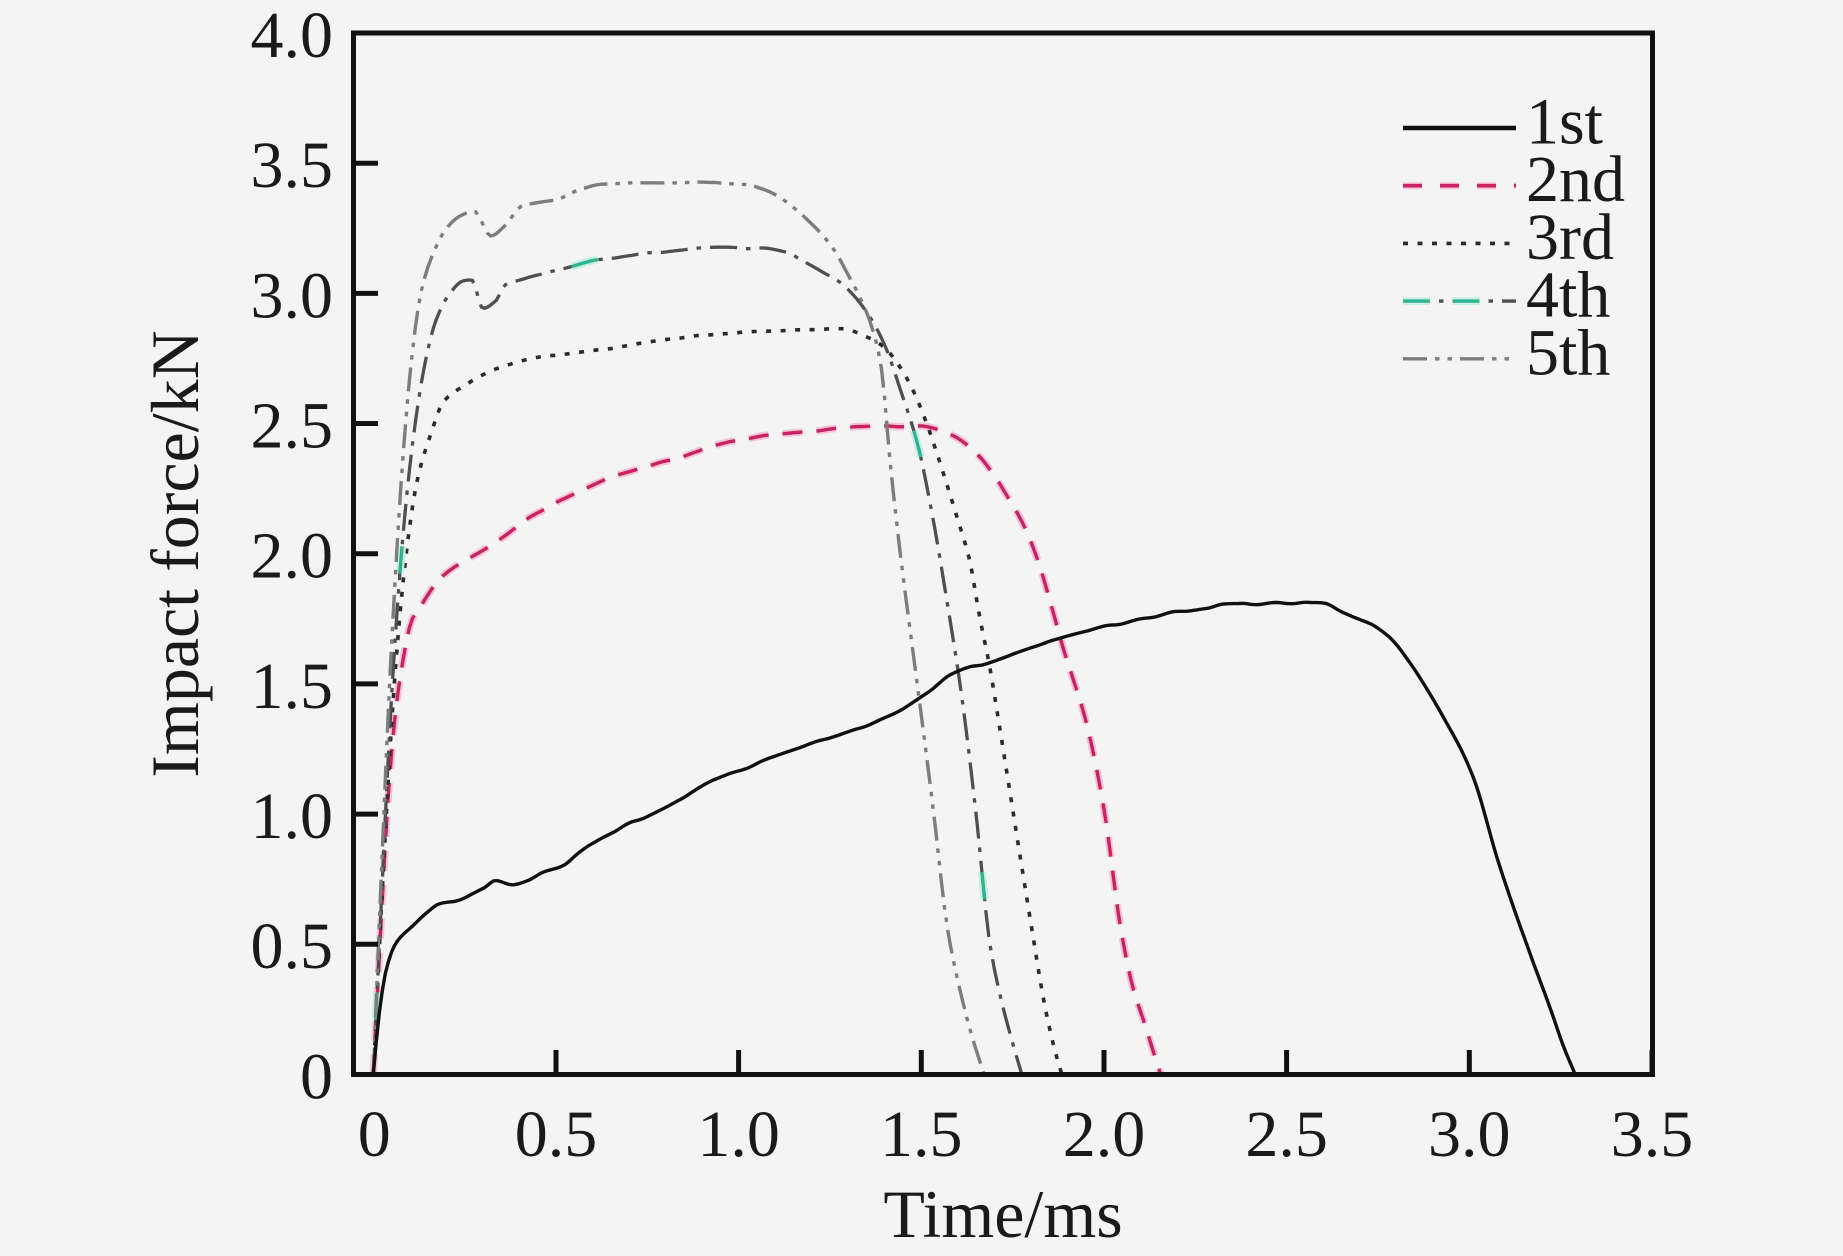  I want to click on svg-text: Impact force/kN, so click(175, 553).